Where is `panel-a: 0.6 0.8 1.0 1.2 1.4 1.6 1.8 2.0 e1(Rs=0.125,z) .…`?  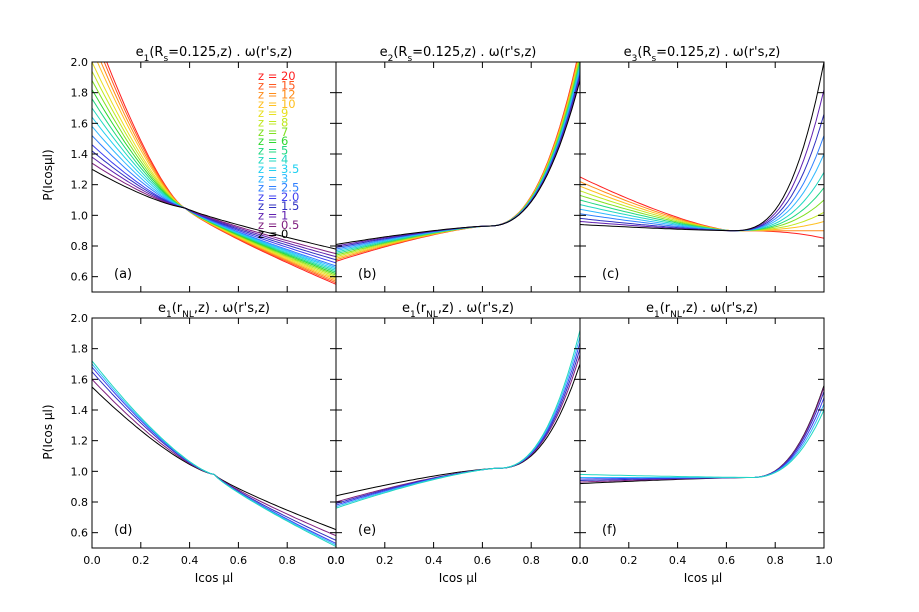
panel-a: 0.6 0.8 1.0 1.2 1.4 1.6 1.8 2.0 e1(Rs=0.125,z) .… is located at coordinates (204, 169).